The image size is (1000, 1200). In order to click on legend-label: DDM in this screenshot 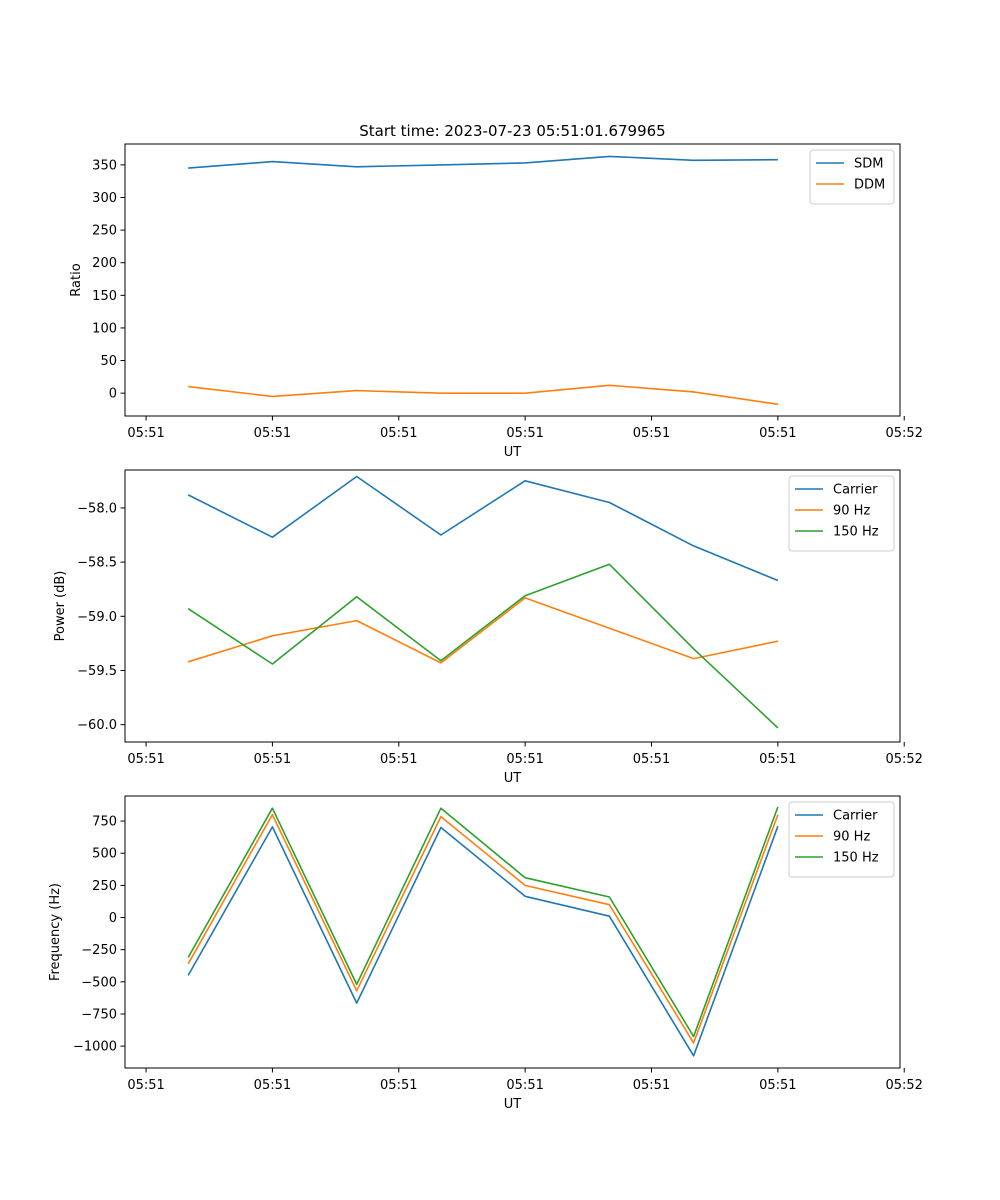, I will do `click(869, 185)`.